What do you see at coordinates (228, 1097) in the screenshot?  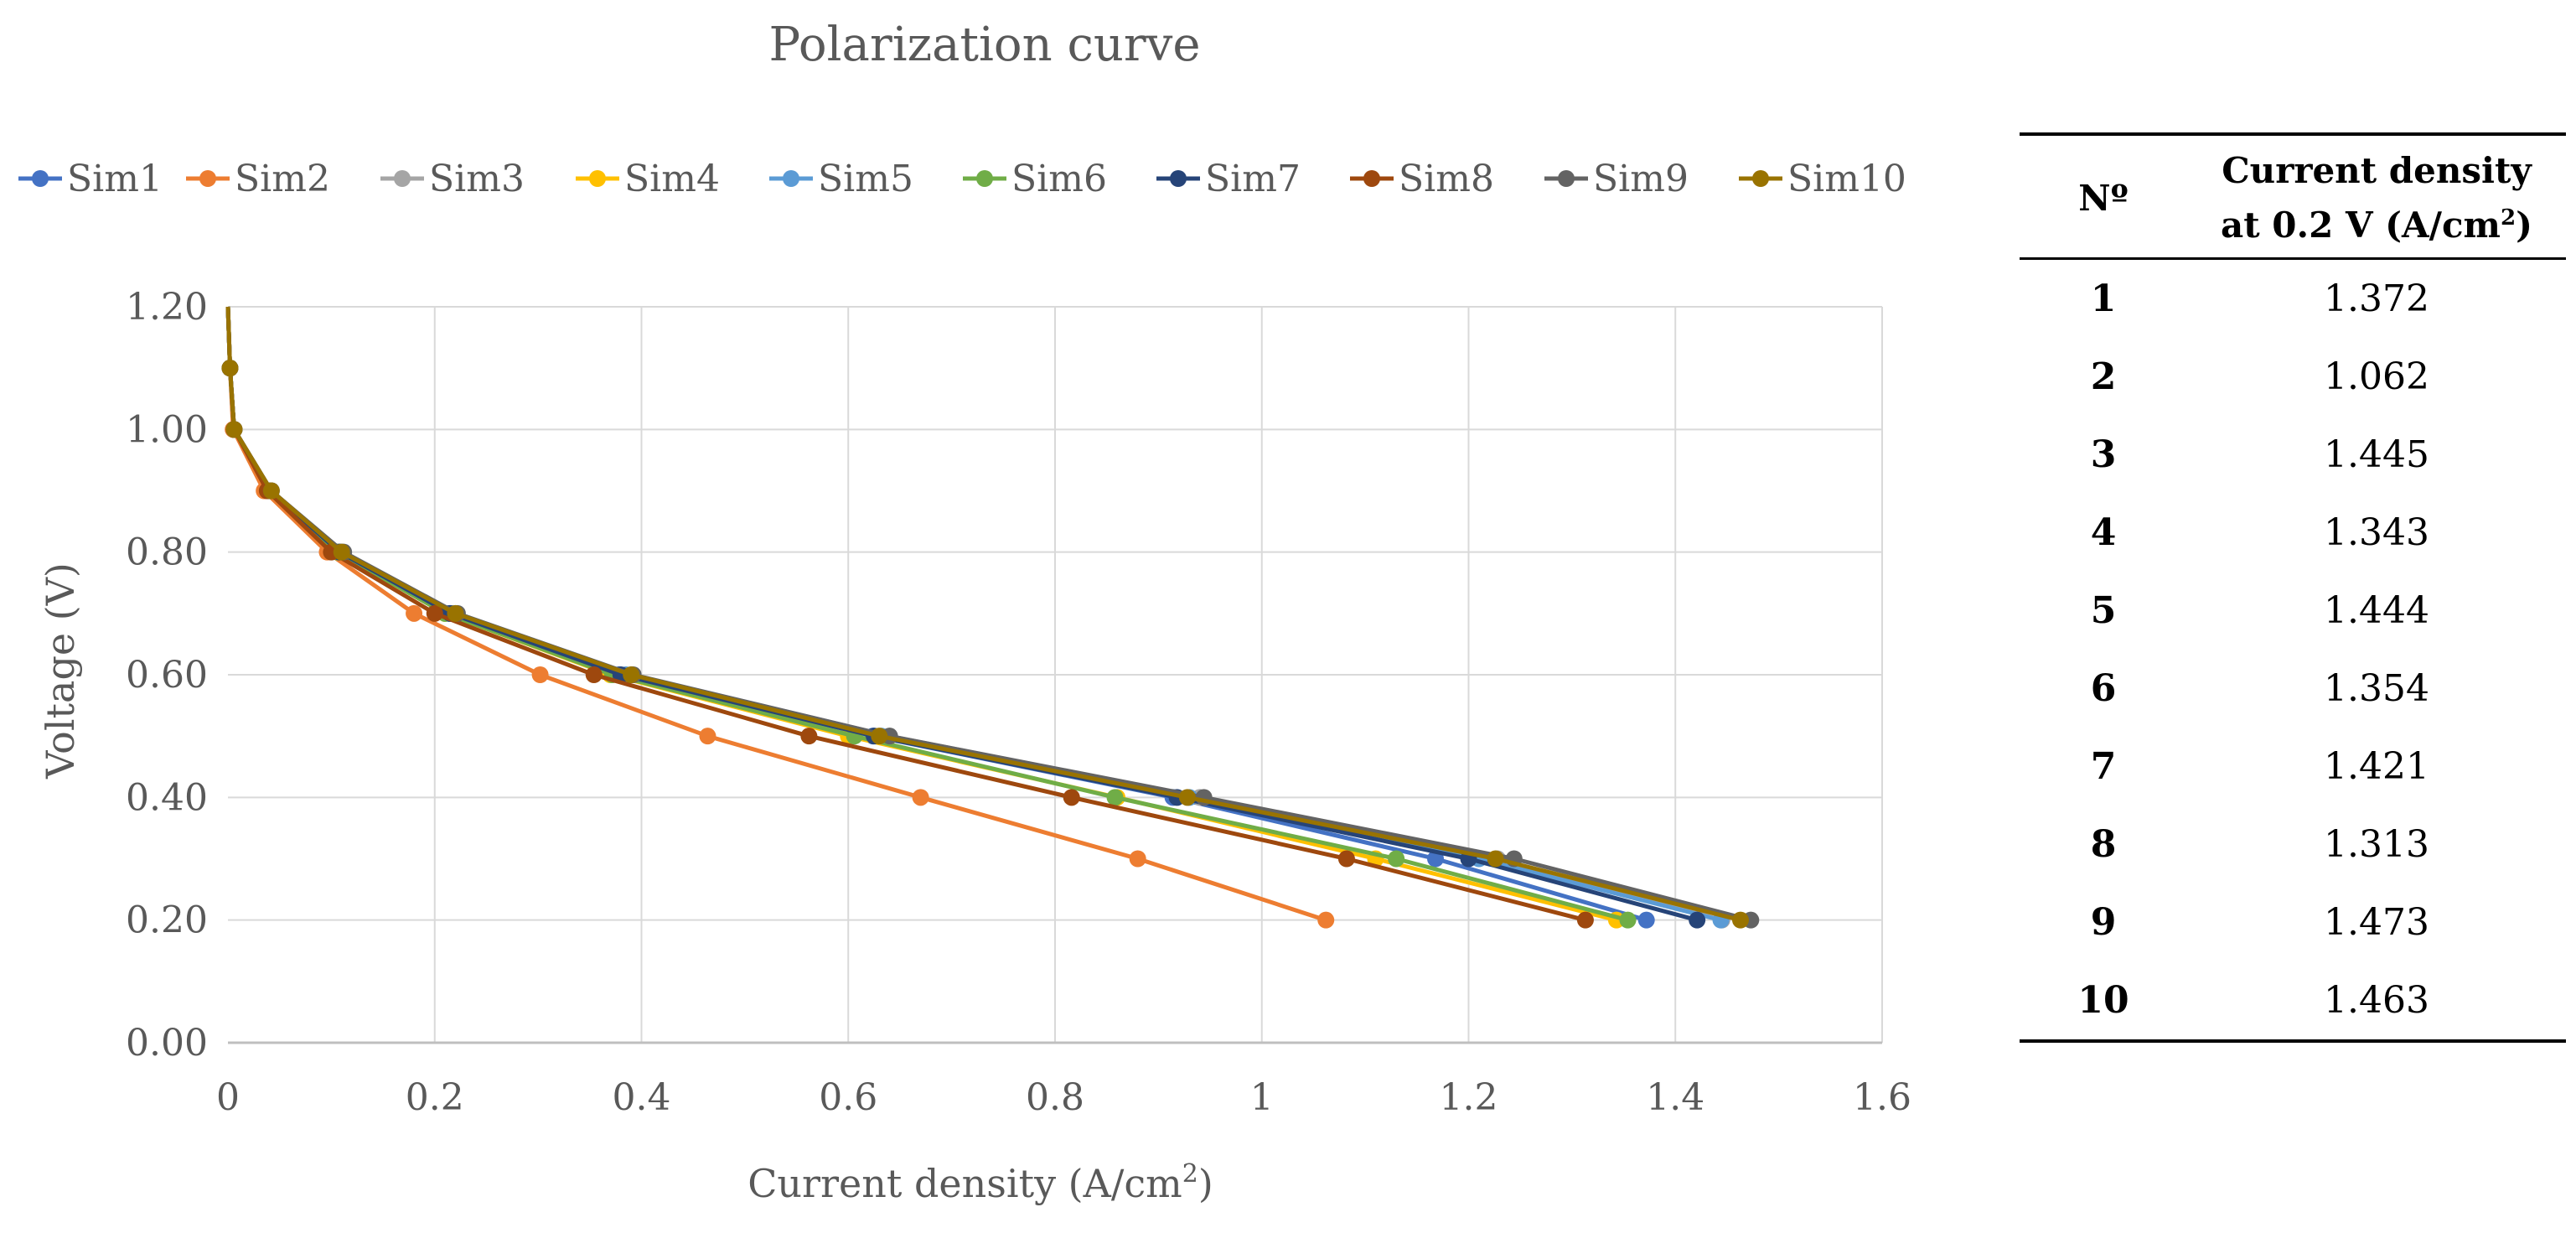 I see `x-tick-label: 0` at bounding box center [228, 1097].